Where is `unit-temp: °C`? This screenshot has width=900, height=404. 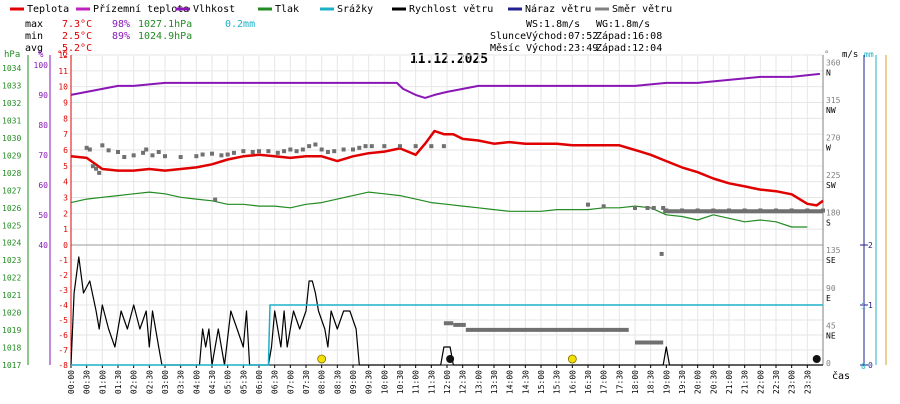 unit-temp: °C is located at coordinates (62, 55).